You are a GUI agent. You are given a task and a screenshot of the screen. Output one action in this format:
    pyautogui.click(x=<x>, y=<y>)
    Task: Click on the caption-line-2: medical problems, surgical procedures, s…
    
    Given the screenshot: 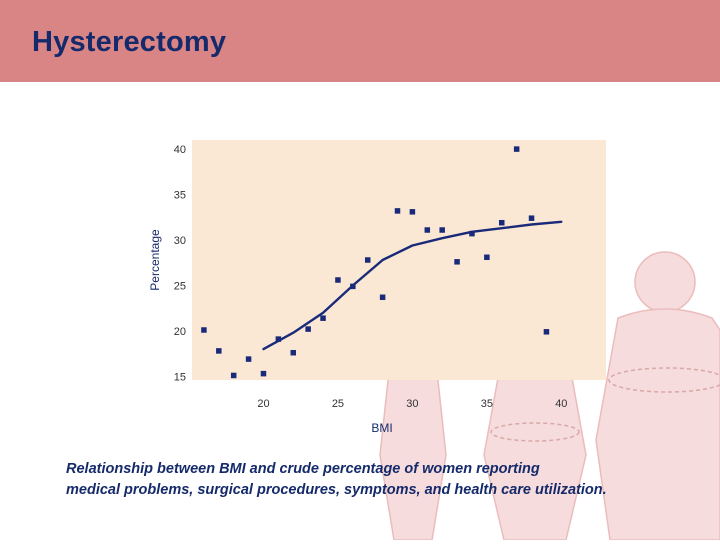 What is the action you would take?
    pyautogui.click(x=336, y=490)
    